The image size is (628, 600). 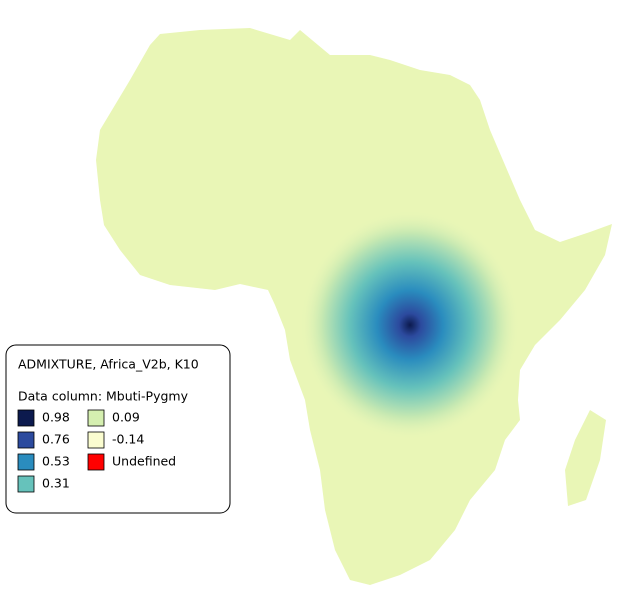 What do you see at coordinates (144, 461) in the screenshot?
I see `legend-label: Undefined` at bounding box center [144, 461].